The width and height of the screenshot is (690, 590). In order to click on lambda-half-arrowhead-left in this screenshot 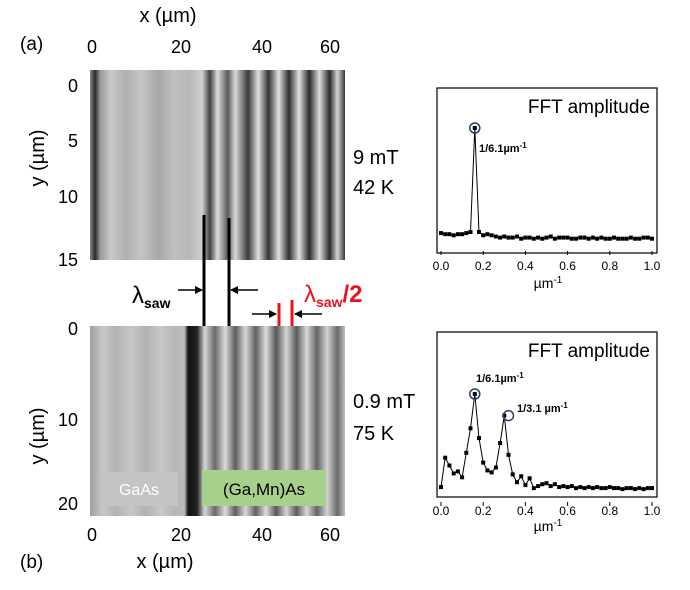, I will do `click(273, 314)`.